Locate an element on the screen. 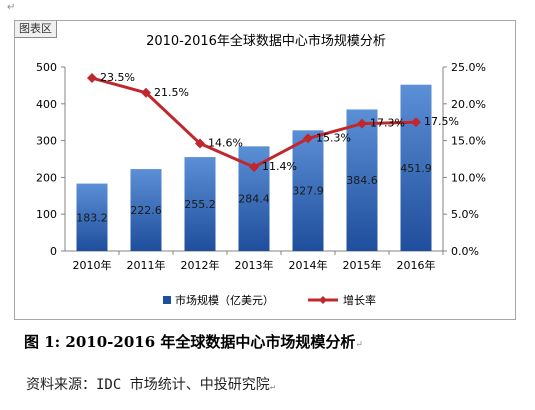 This screenshot has width=535, height=410. source-note: 资料来源：IDC 市场统计、中投研究院↵ is located at coordinates (150, 384).